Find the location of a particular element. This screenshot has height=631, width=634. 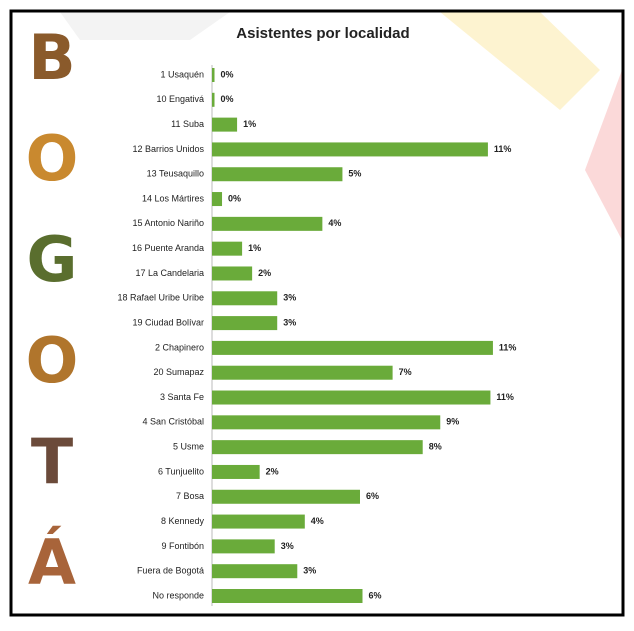

decor-grey is located at coordinates (145, 26).